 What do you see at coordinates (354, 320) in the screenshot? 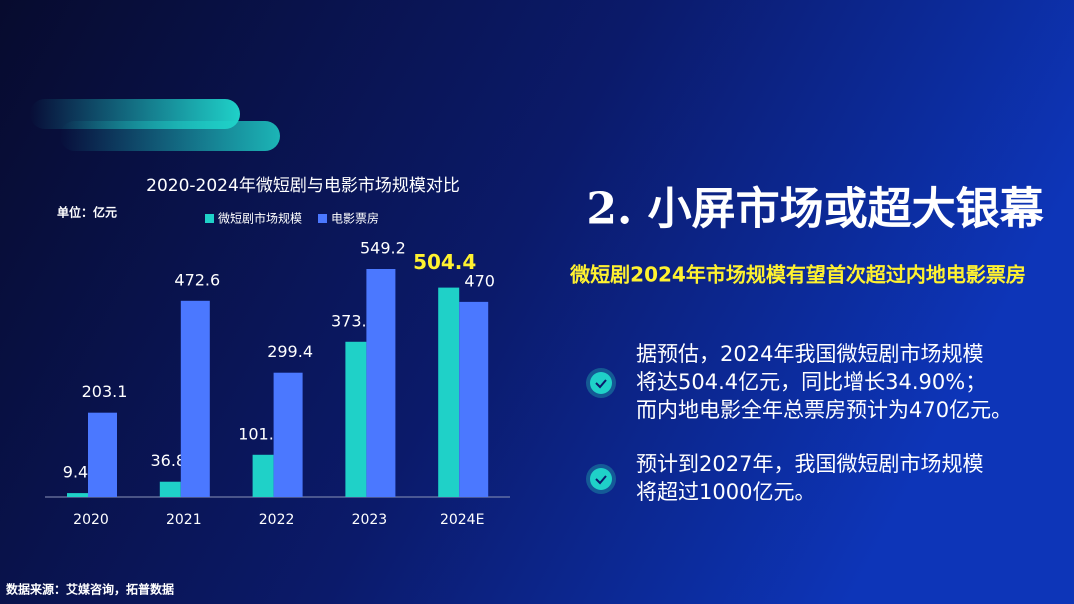
I see `value-label: 373.9` at bounding box center [354, 320].